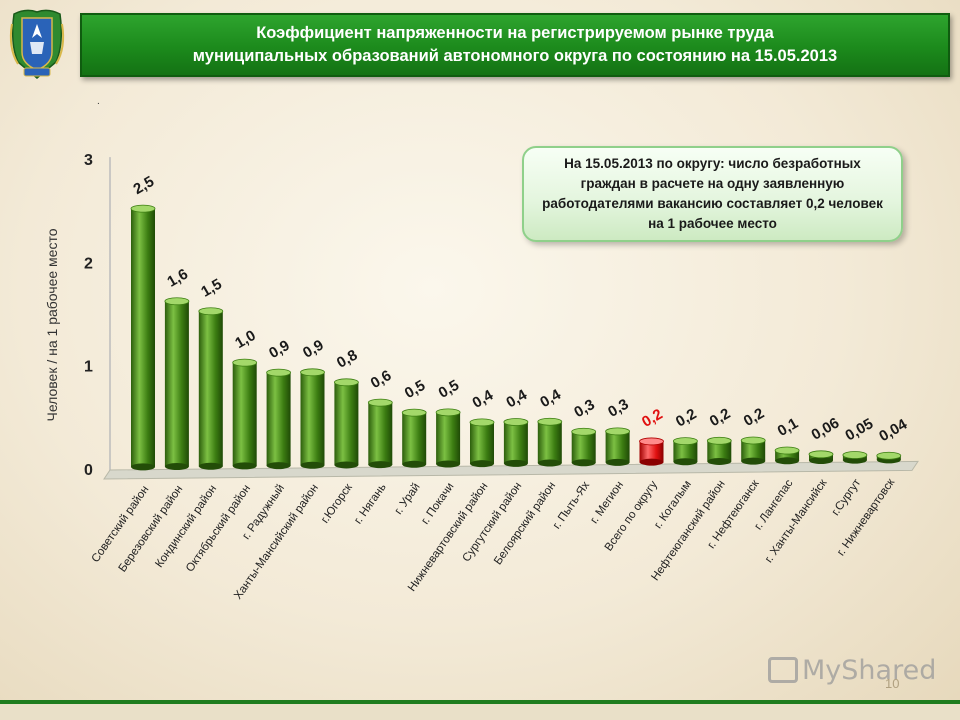 This screenshot has height=720, width=960. Describe the element at coordinates (347, 359) in the screenshot. I see `data-label: 0,8` at that location.